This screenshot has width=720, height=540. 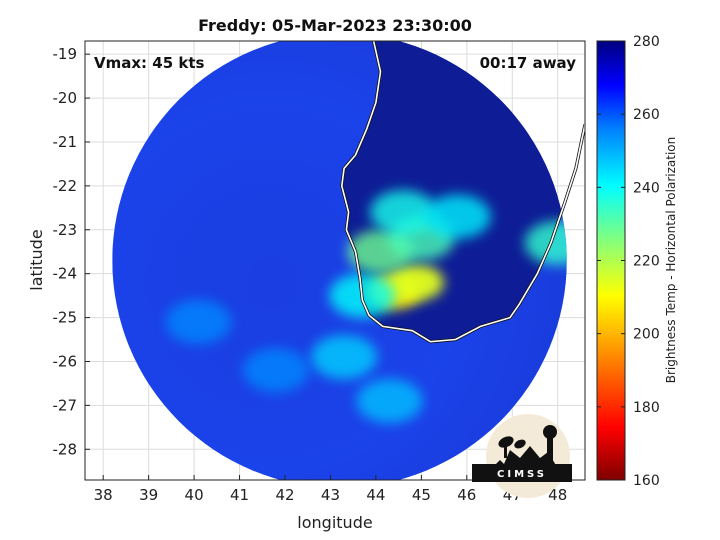 I want to click on colorbar-tick-label: 240, so click(x=646, y=188).